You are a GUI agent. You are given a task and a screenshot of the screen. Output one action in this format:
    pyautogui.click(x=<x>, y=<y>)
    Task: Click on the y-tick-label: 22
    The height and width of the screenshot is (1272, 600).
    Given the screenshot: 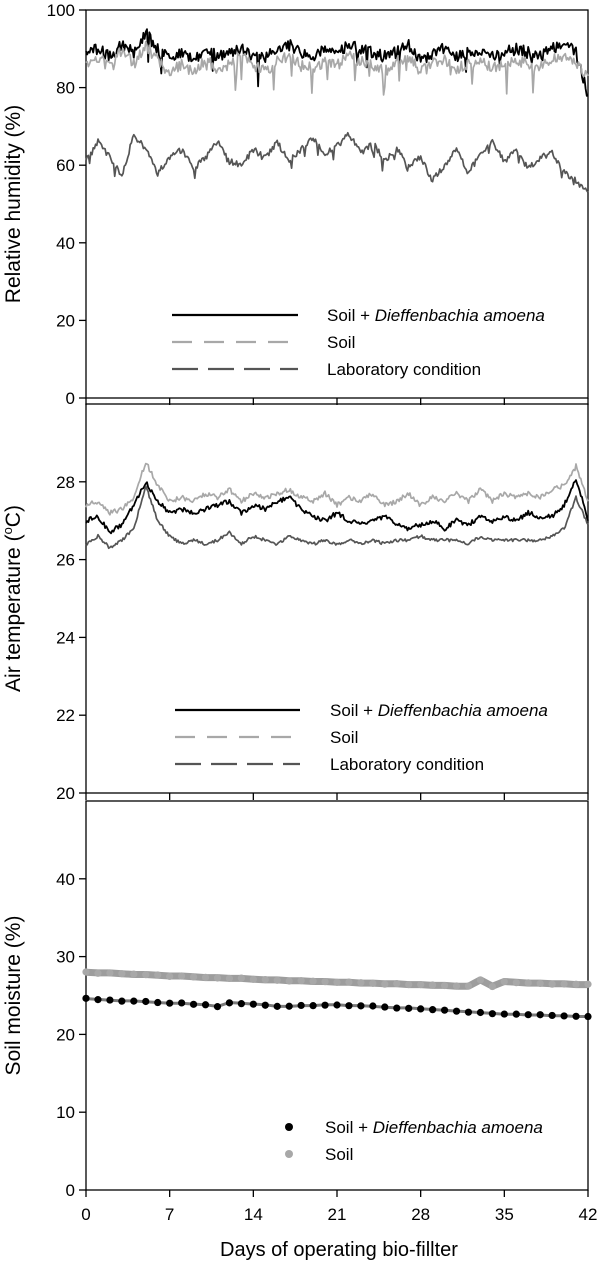 What is the action you would take?
    pyautogui.click(x=65, y=715)
    